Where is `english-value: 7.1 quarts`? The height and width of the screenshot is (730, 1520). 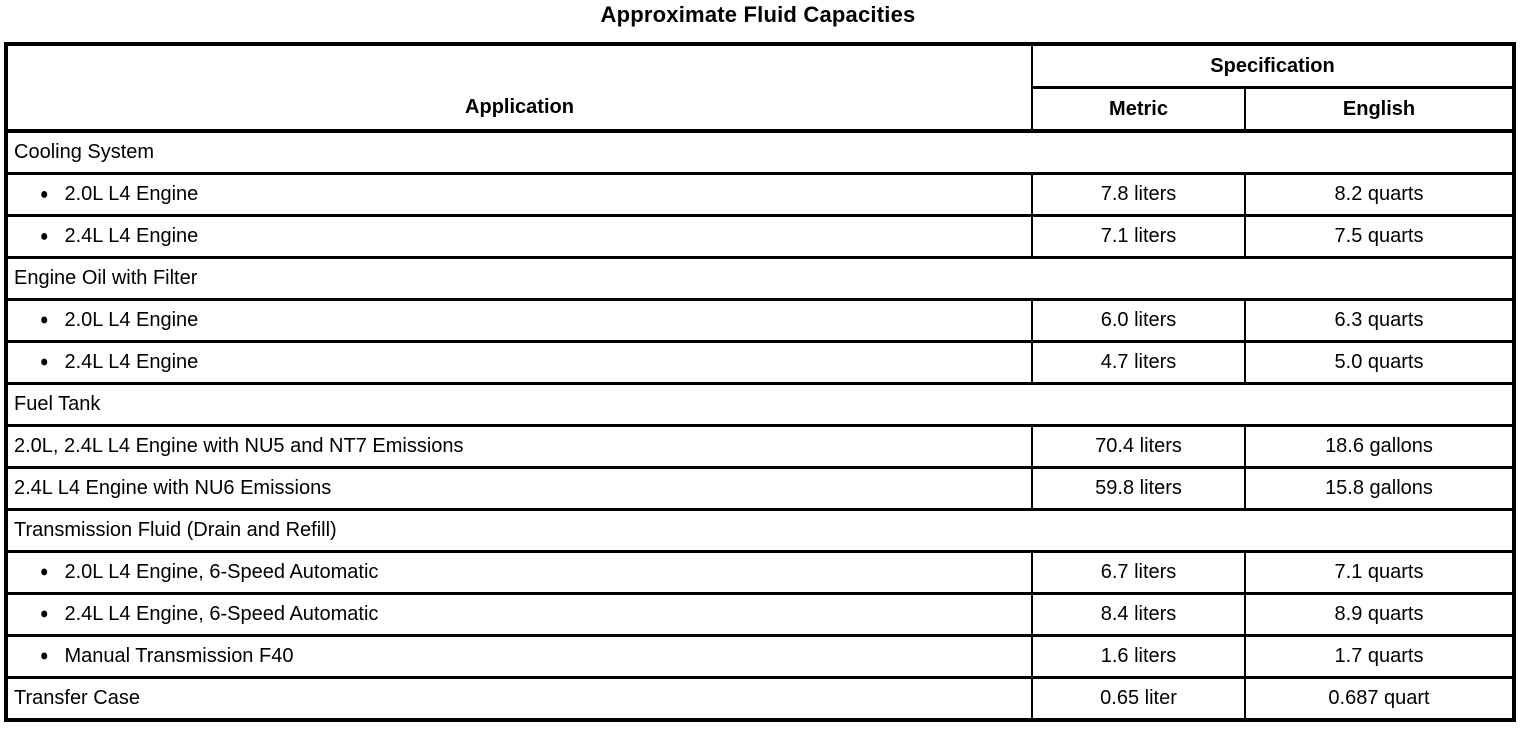 english-value: 7.1 quarts is located at coordinates (1379, 572).